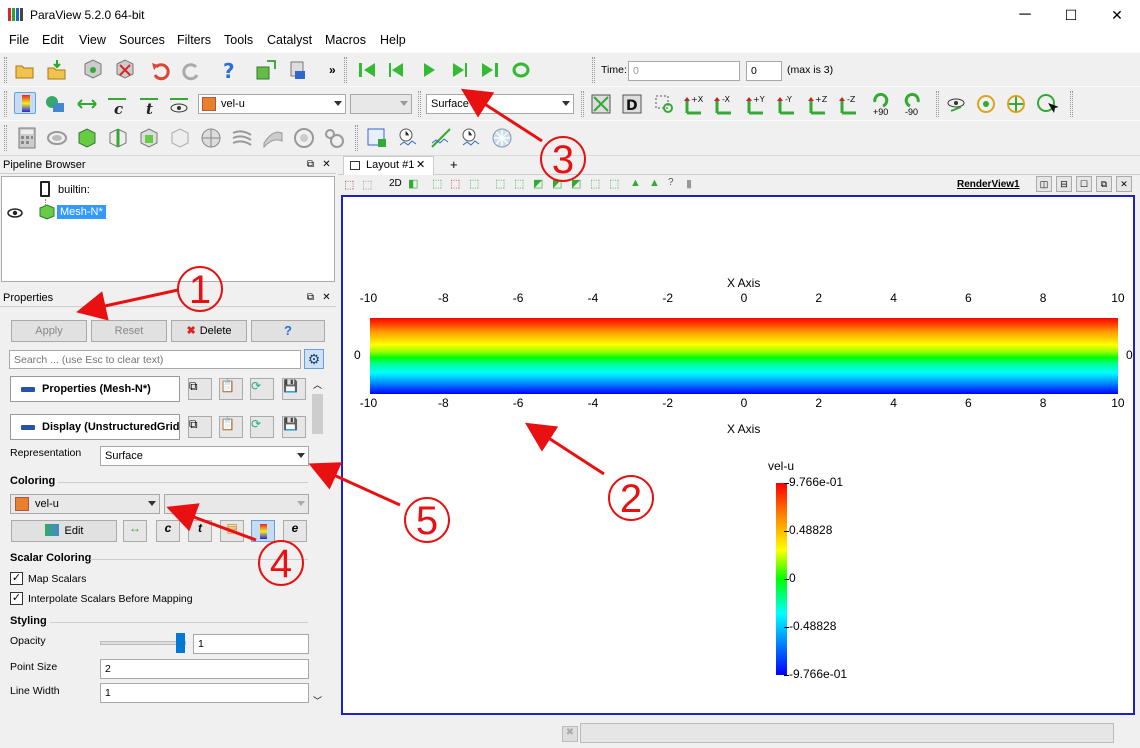 Image resolution: width=1140 pixels, height=748 pixels. I want to click on paste-icon: 📋, so click(231, 427).